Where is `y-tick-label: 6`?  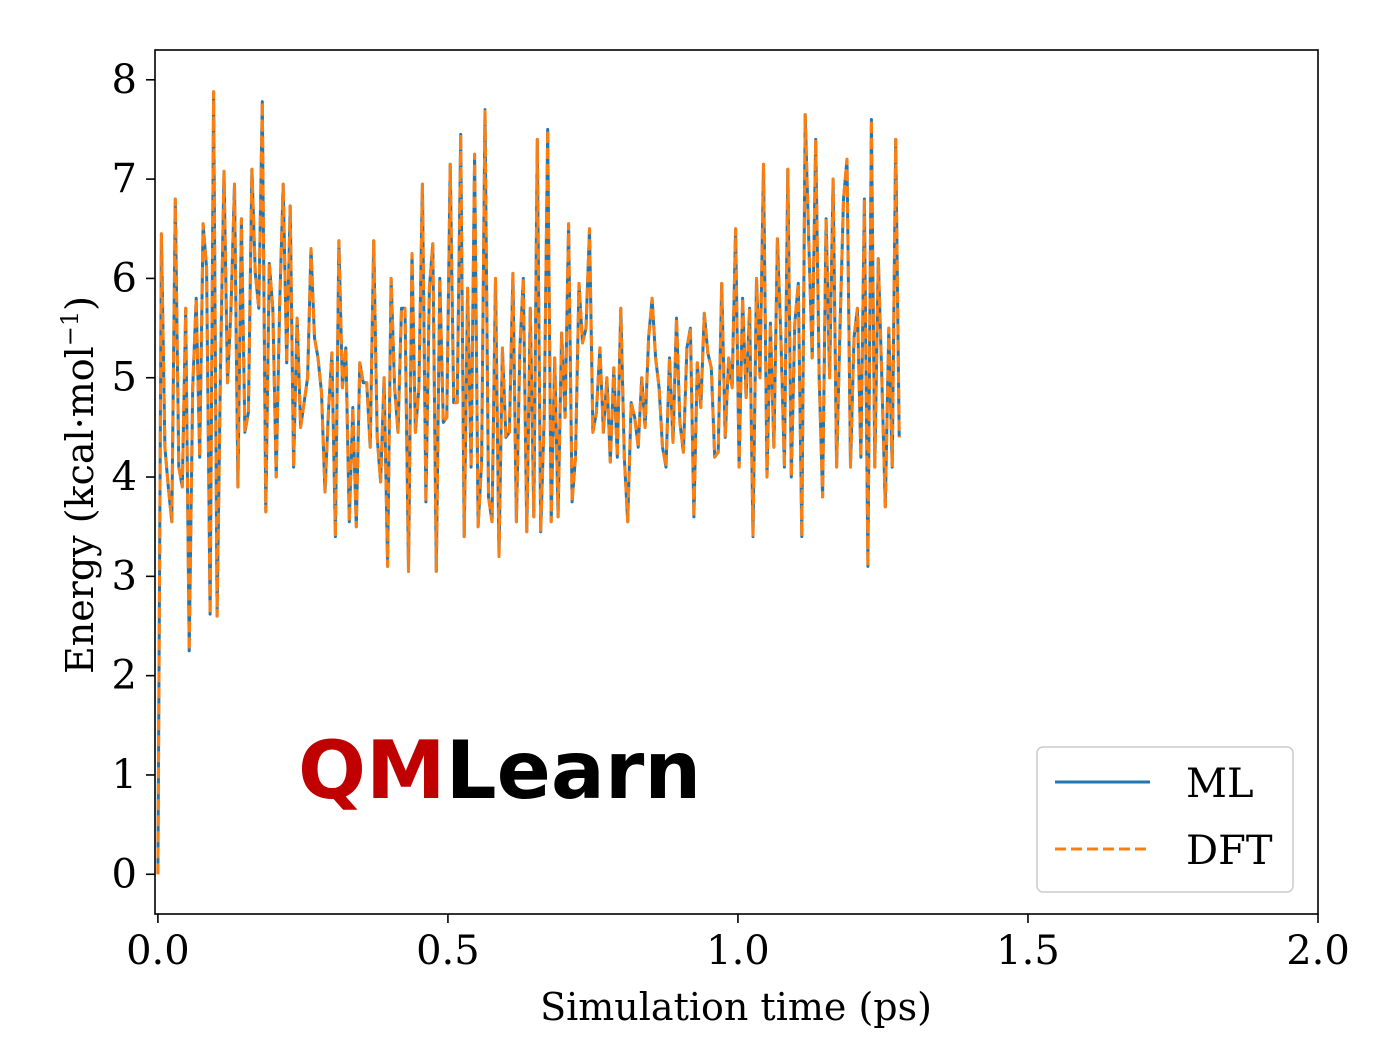
y-tick-label: 6 is located at coordinates (124, 278).